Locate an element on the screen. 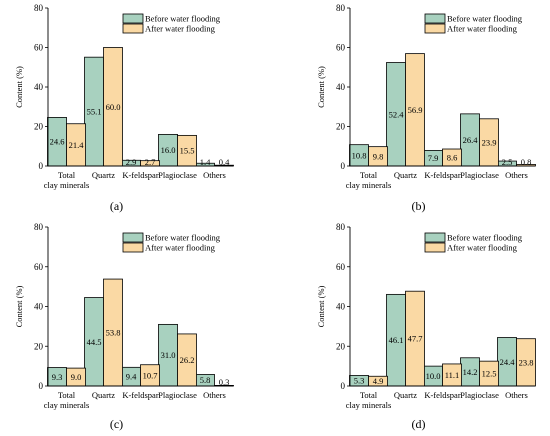 The width and height of the screenshot is (550, 436). value-label-before-4: 31.0 is located at coordinates (168, 355).